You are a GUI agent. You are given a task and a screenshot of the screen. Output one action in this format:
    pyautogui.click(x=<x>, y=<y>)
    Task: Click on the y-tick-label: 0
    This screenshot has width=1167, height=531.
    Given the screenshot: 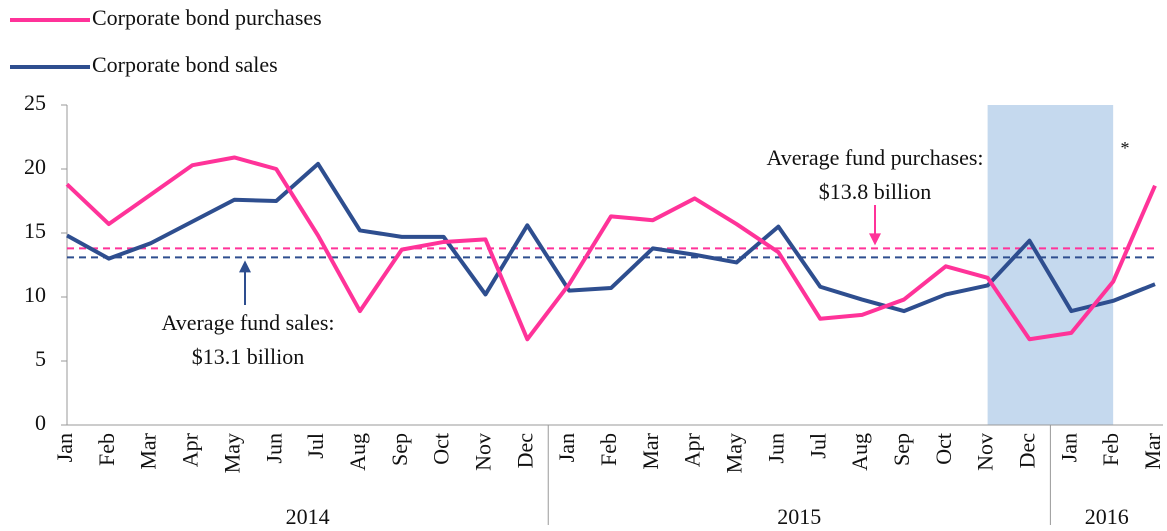 What is the action you would take?
    pyautogui.click(x=40, y=422)
    